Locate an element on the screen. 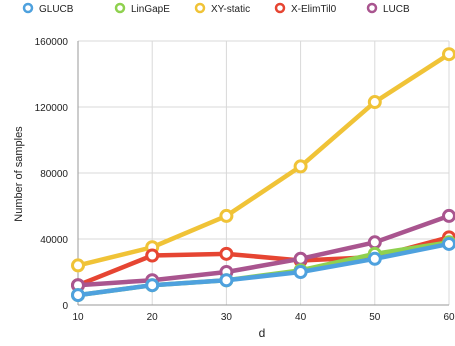 The width and height of the screenshot is (455, 346). x-tick-label: 10 is located at coordinates (78, 317).